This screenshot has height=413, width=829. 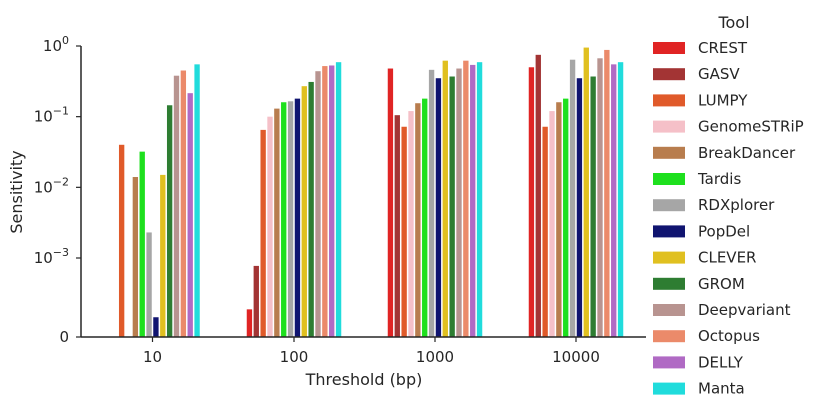 What do you see at coordinates (669, 362) in the screenshot?
I see `legend-swatch-delly` at bounding box center [669, 362].